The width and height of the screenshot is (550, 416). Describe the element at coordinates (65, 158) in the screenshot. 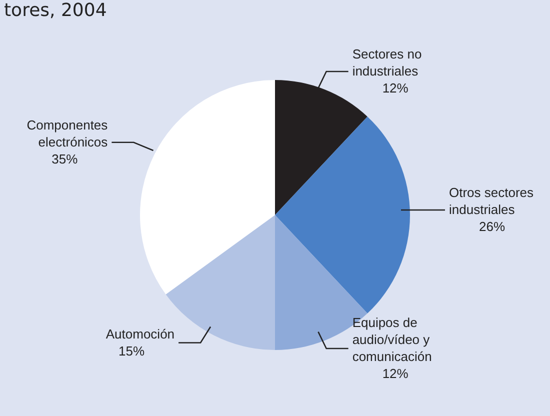

I see `data-label: 35%` at that location.